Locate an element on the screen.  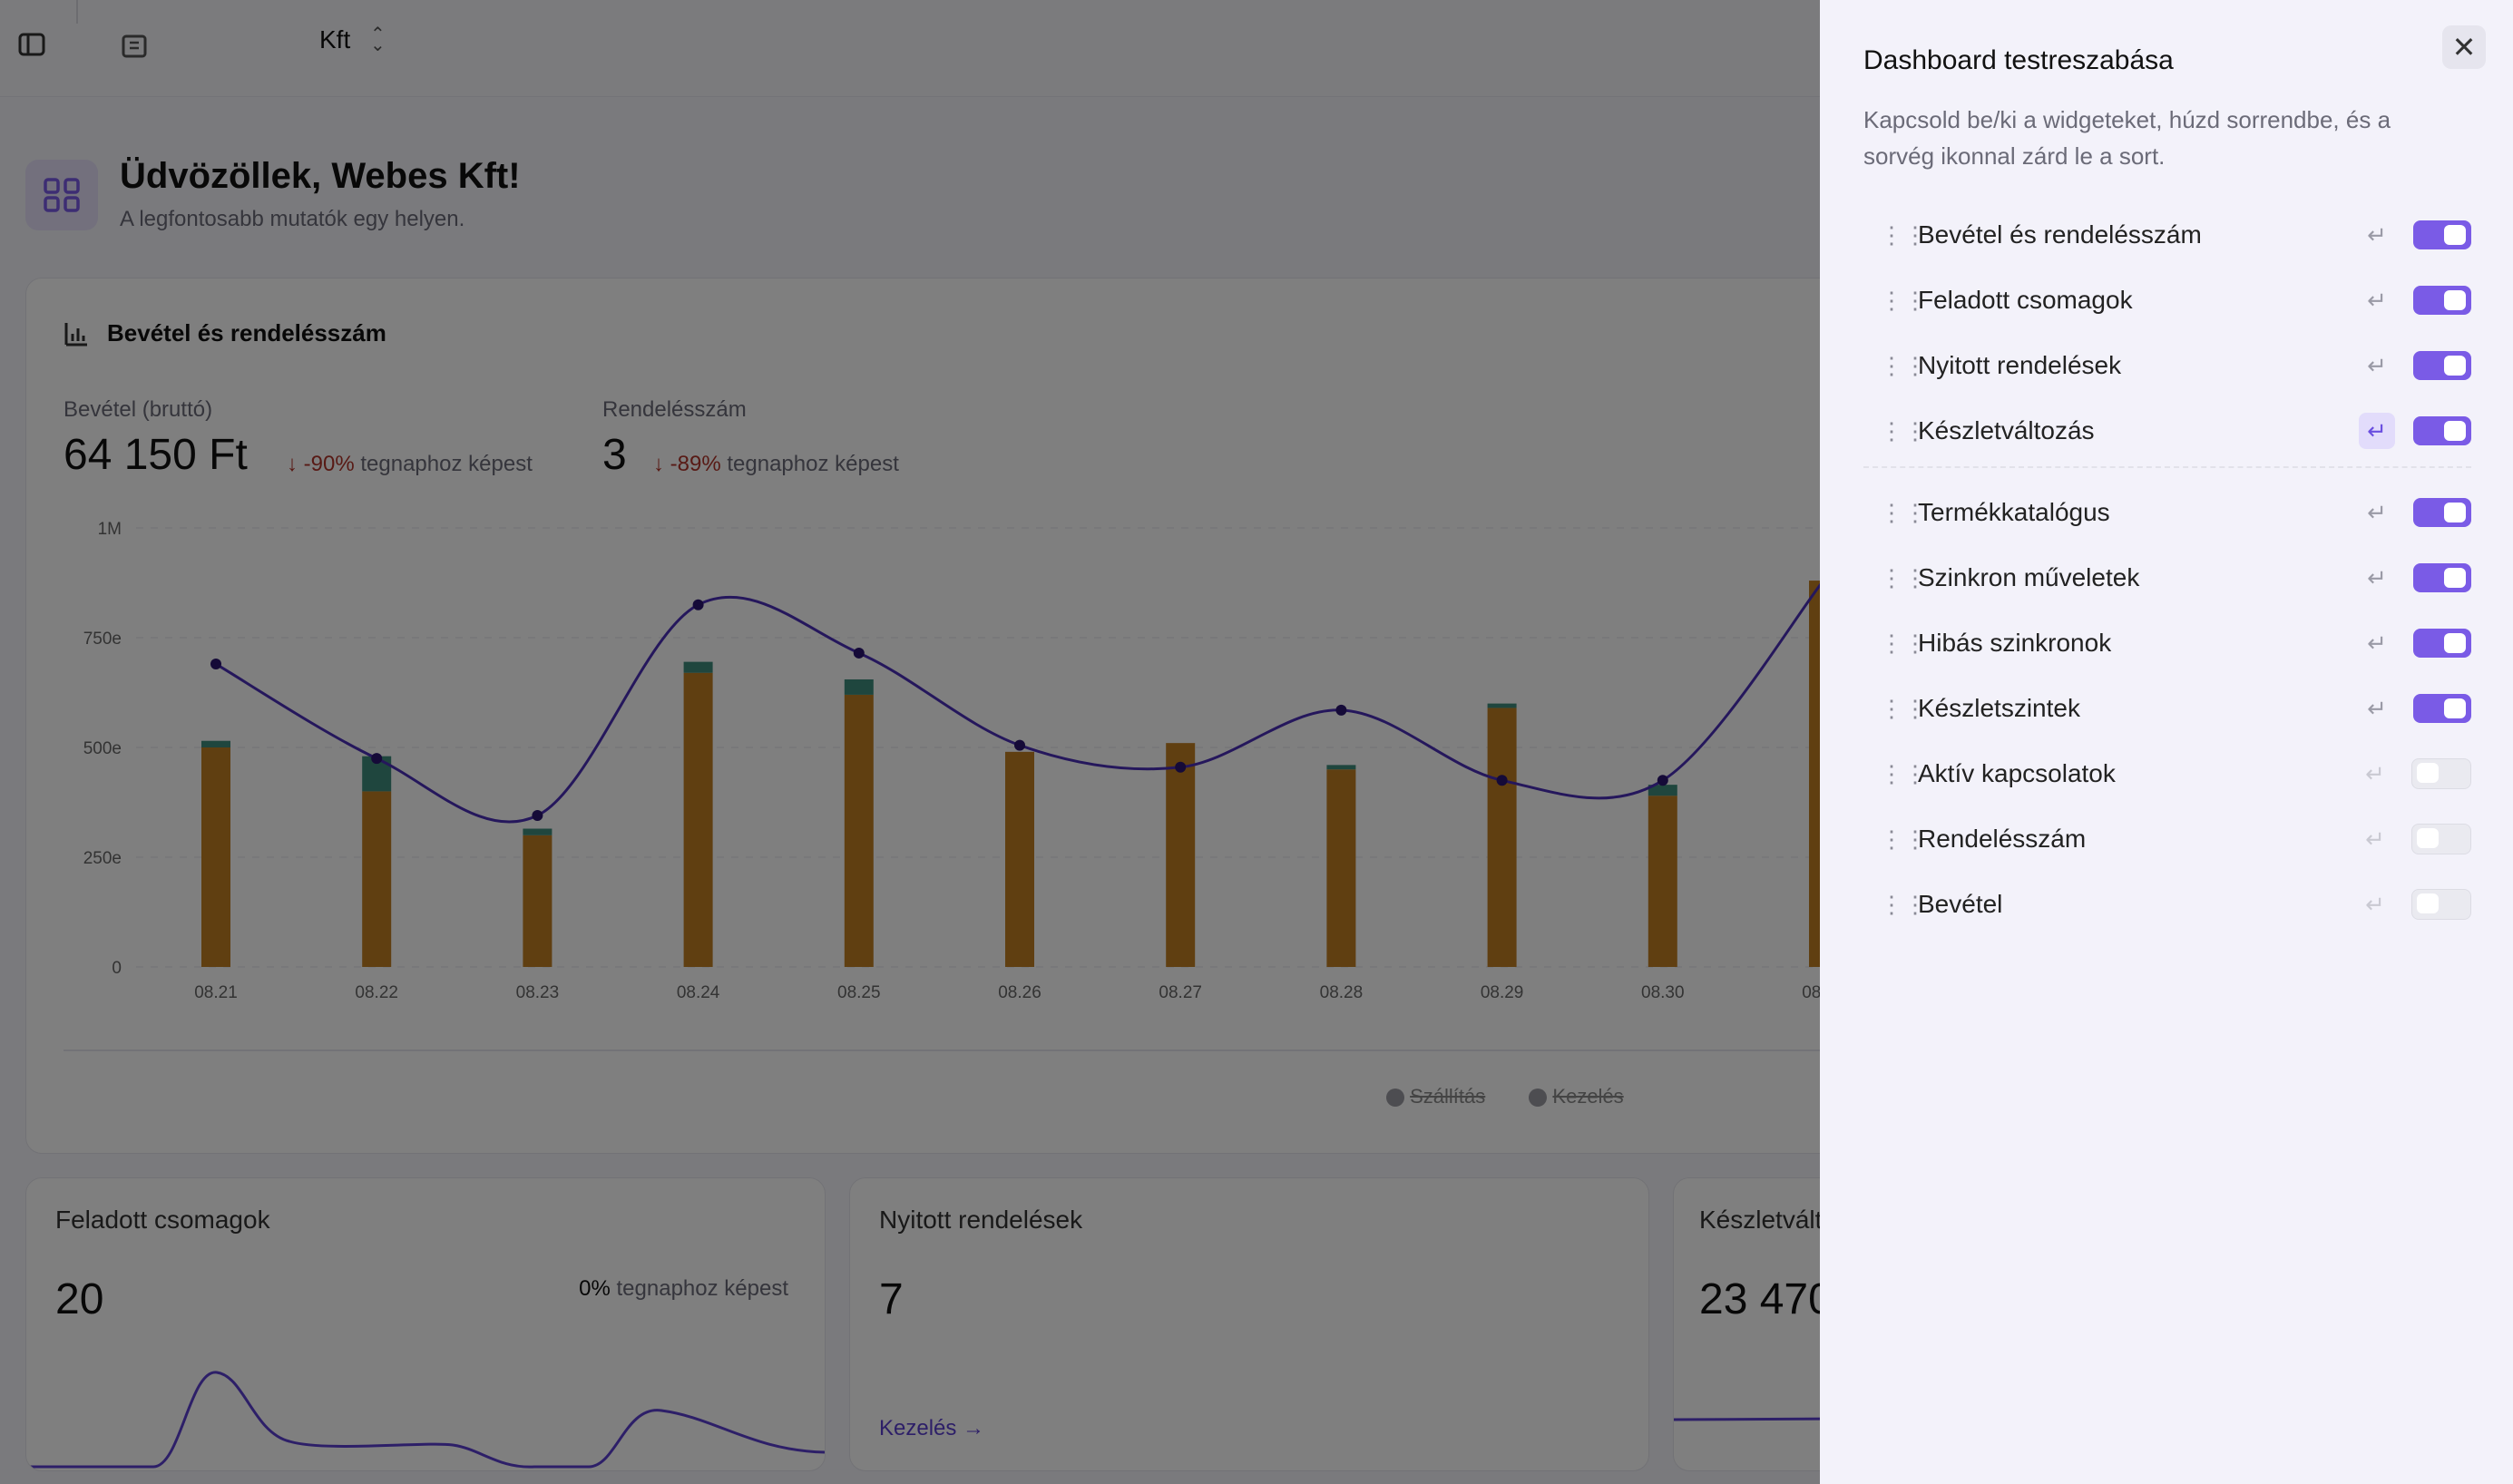
widget-row: ⋮⋮ Nyitott rendelések ↵ is located at coordinates (2167, 365).